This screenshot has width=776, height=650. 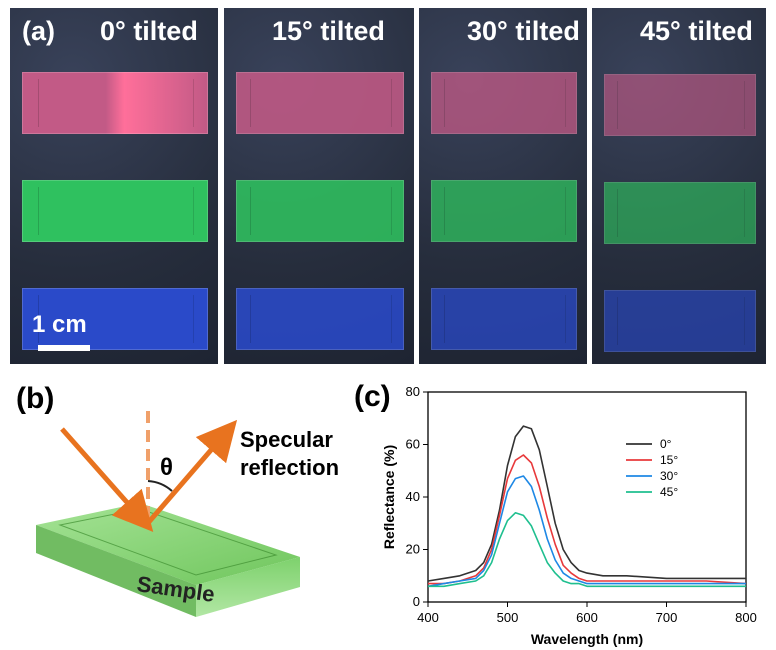 What do you see at coordinates (116, 571) in the screenshot?
I see `sample-left-face` at bounding box center [116, 571].